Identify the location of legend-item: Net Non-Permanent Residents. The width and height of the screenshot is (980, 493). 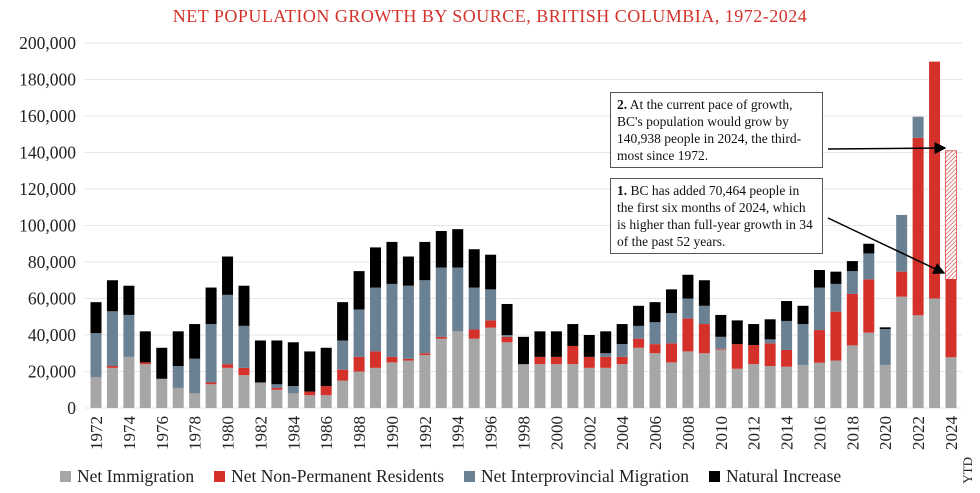
(329, 476).